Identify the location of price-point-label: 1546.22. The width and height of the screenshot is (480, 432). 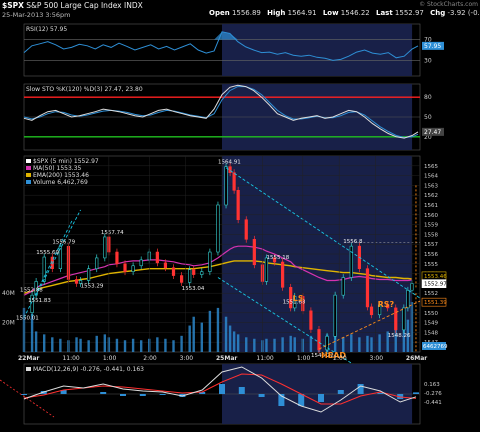
(322, 356).